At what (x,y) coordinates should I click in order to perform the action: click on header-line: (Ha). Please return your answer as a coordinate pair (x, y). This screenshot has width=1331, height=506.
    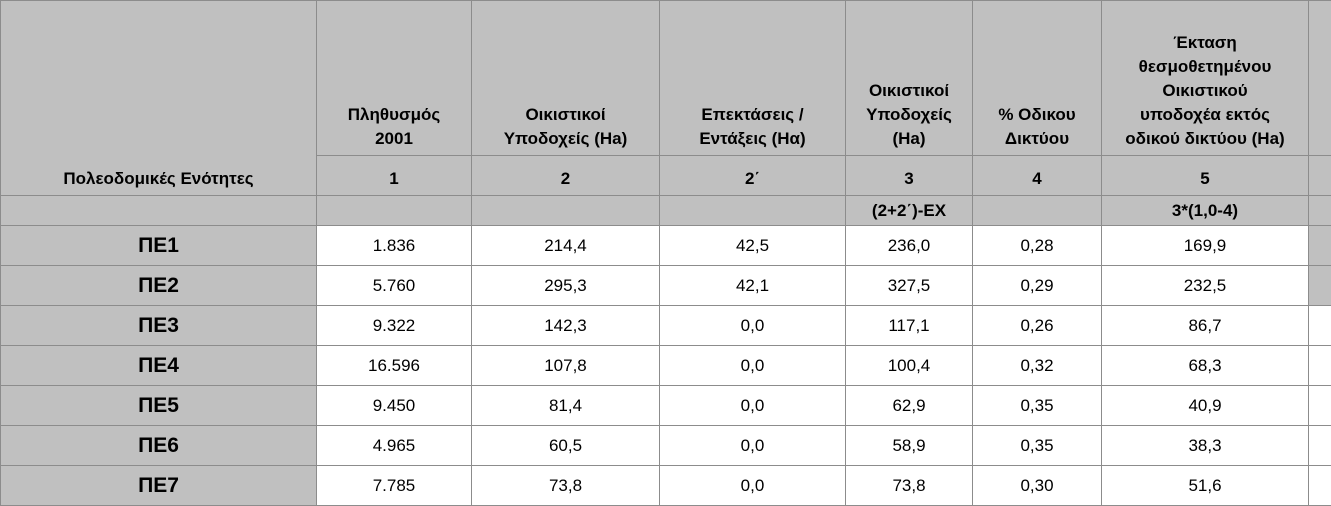
    Looking at the image, I should click on (909, 139).